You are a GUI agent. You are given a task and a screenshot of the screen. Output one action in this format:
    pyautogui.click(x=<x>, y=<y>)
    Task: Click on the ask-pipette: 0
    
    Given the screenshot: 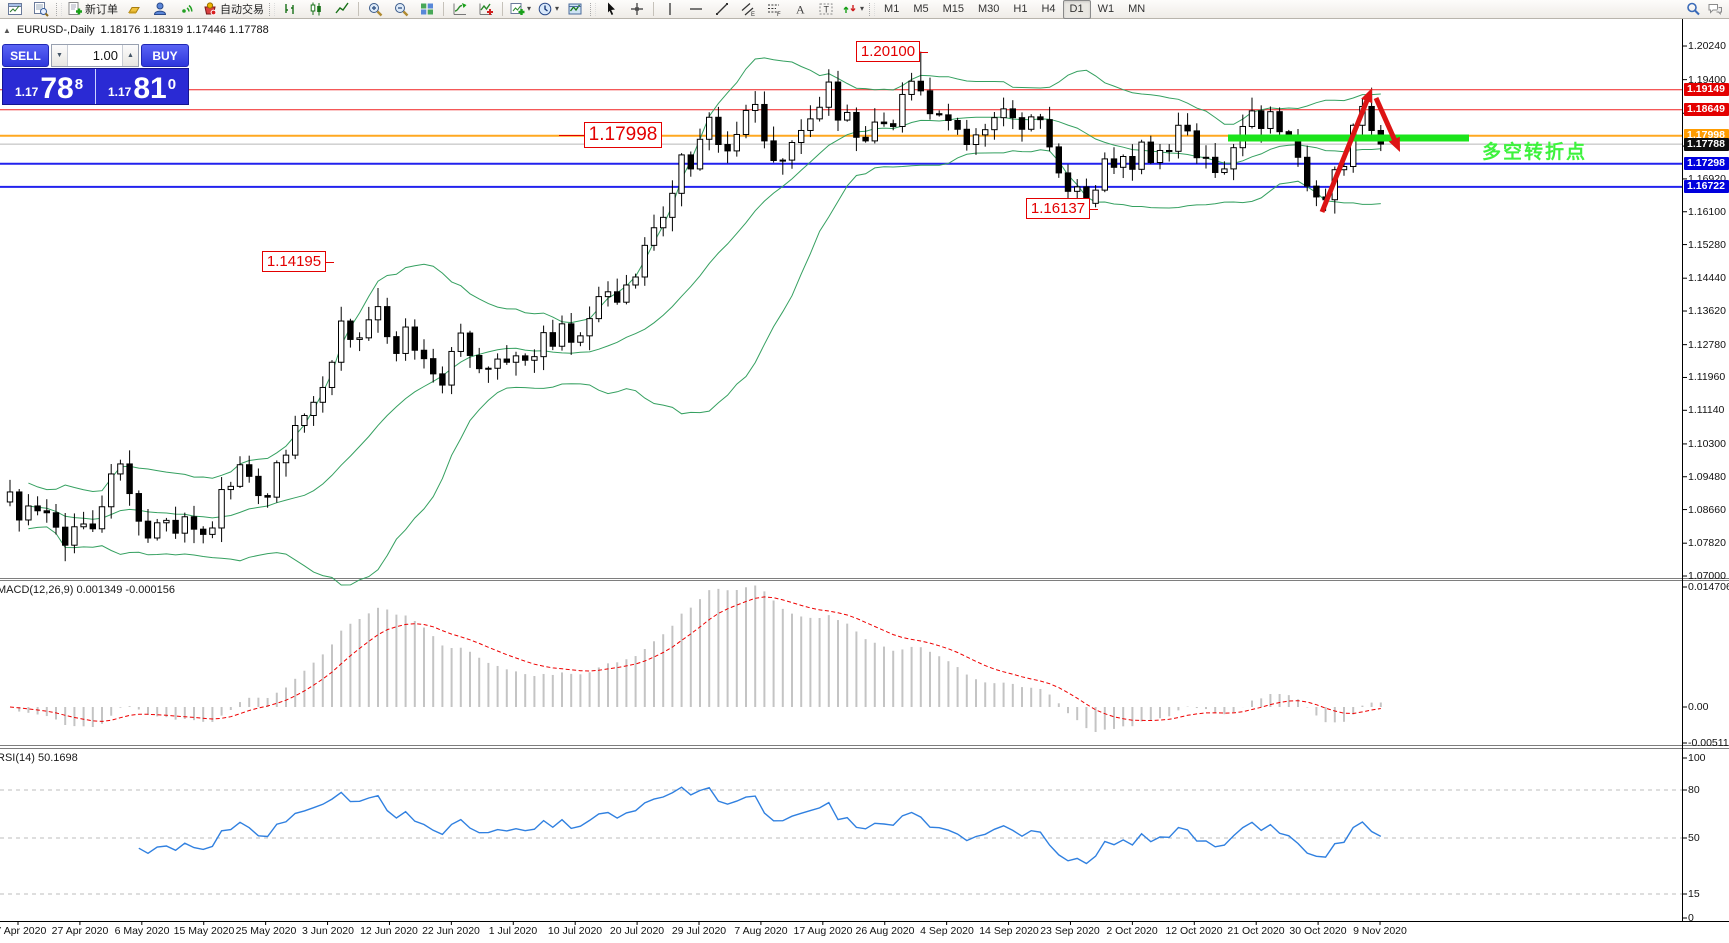 What is the action you would take?
    pyautogui.click(x=172, y=84)
    